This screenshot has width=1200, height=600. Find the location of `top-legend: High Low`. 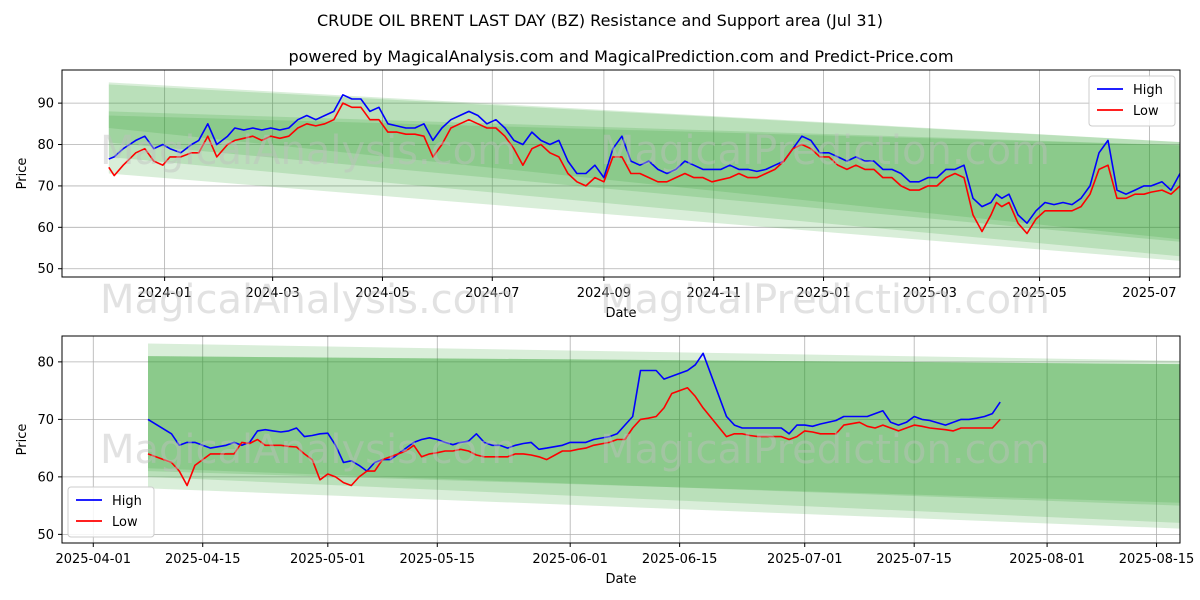

top-legend: High Low is located at coordinates (1132, 101).